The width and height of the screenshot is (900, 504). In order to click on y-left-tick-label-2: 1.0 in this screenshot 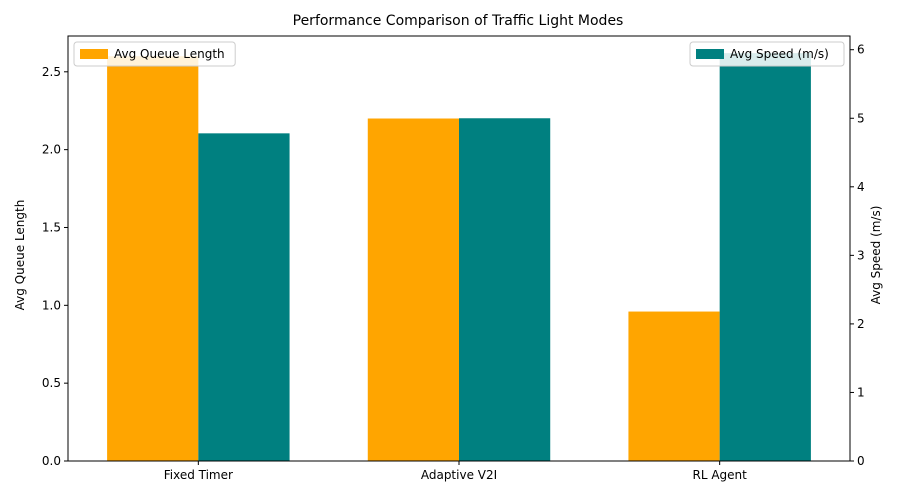, I will do `click(51, 305)`.